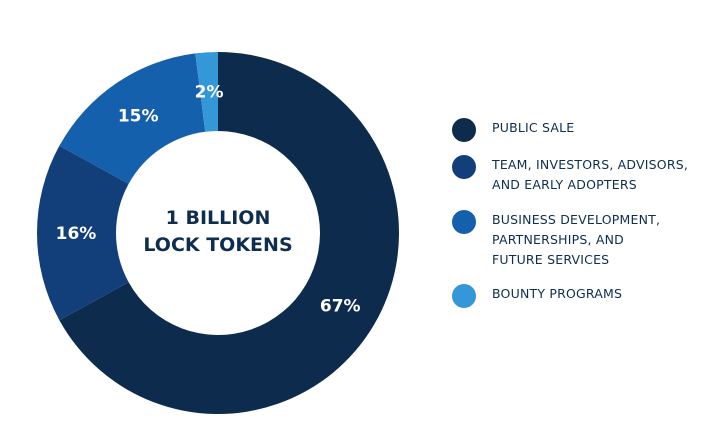 The image size is (709, 434). Describe the element at coordinates (76, 234) in the screenshot. I see `slice-value-label: 16%` at that location.